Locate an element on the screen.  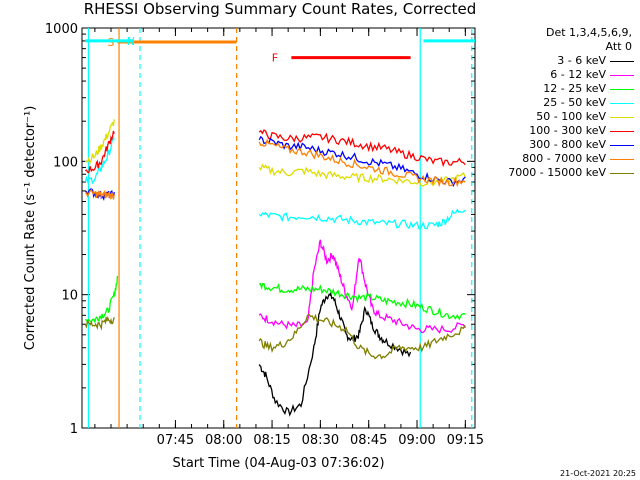
legend-entry: 300 - 800 keV is located at coordinates (557, 145).